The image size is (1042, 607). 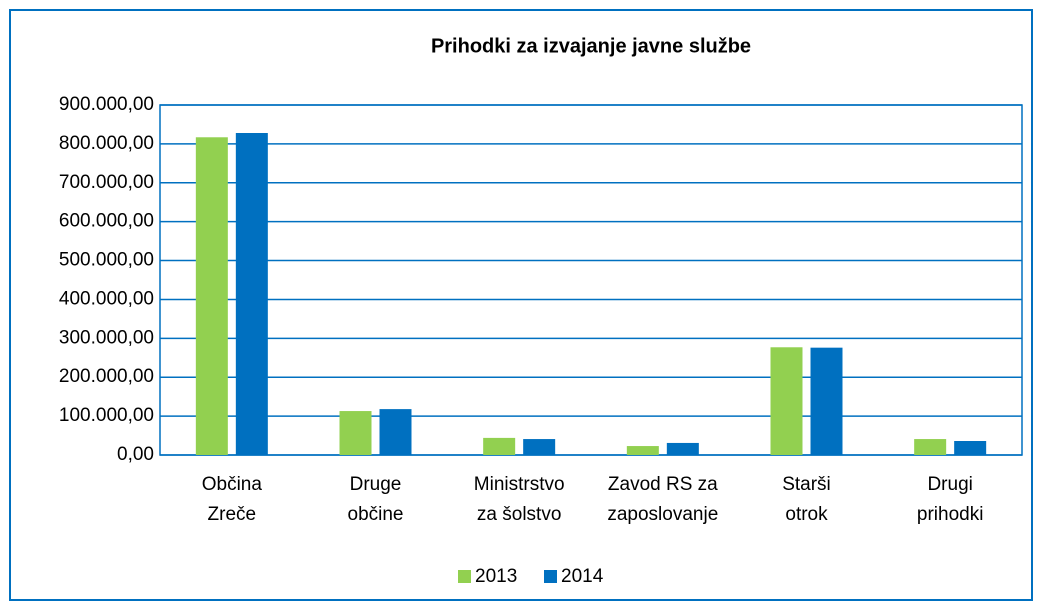 I want to click on x-tick-label: prihodki, so click(x=950, y=514).